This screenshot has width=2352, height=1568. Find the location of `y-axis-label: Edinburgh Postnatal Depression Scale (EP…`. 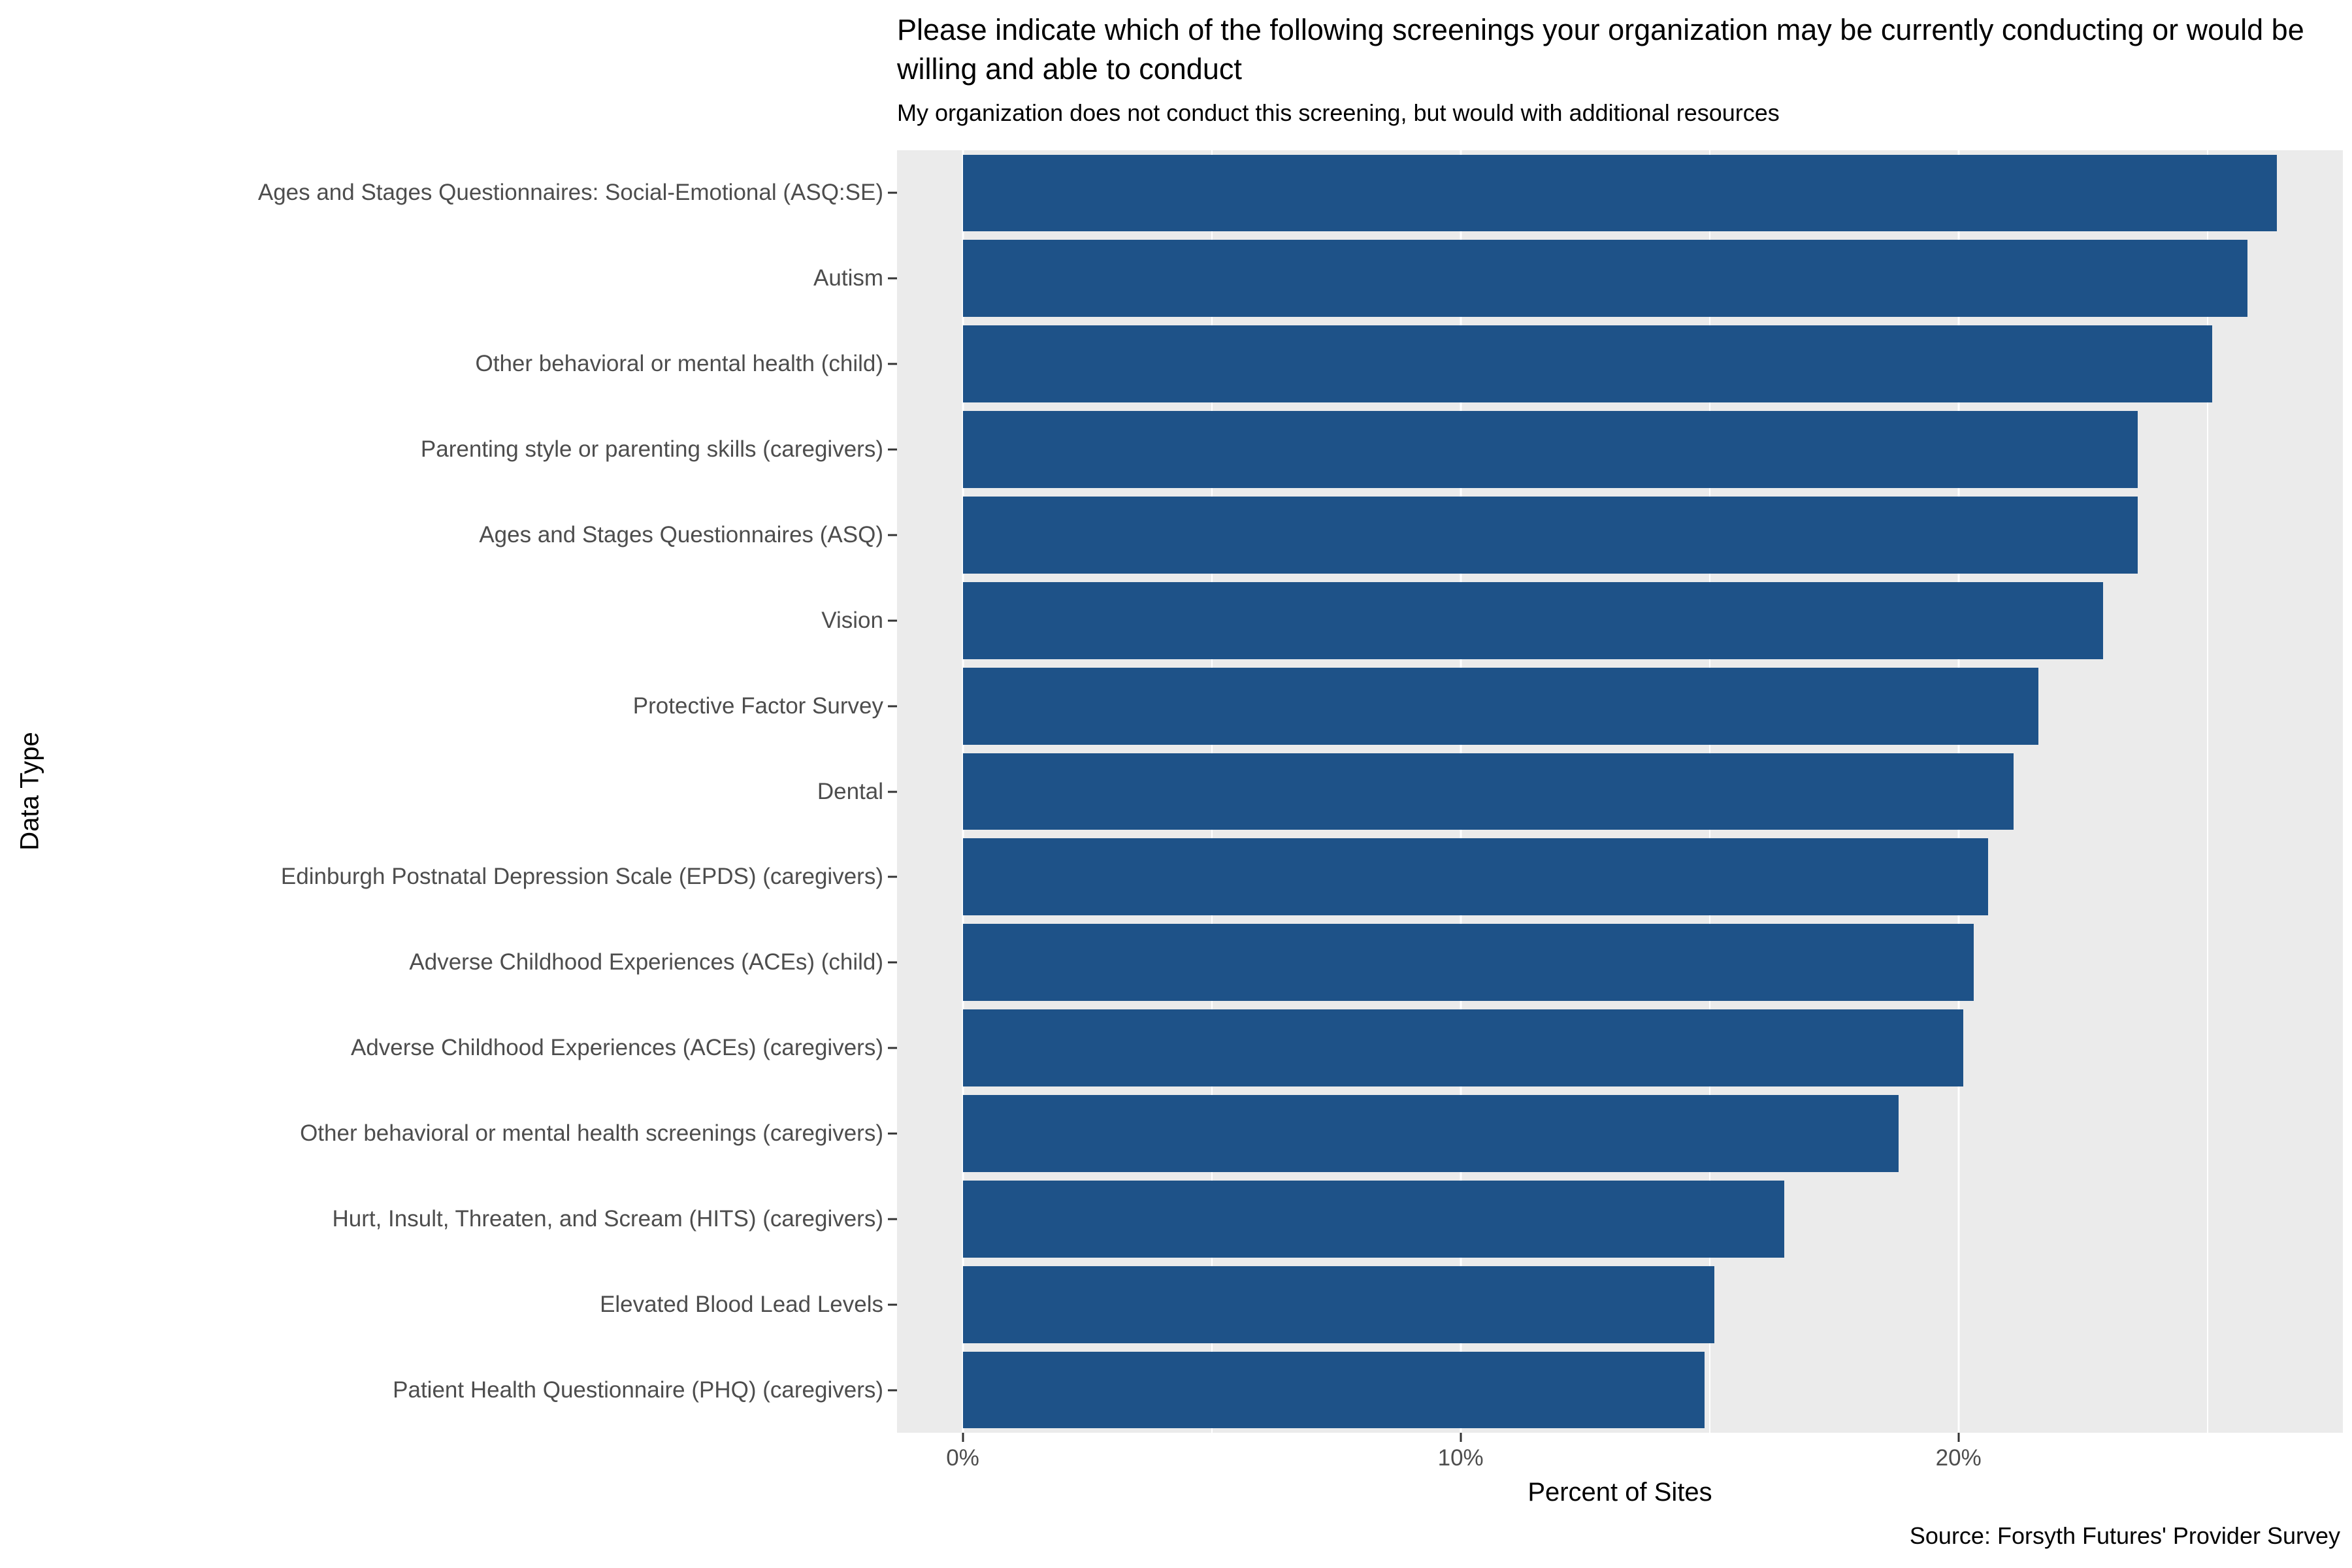

y-axis-label: Edinburgh Postnatal Depression Scale (EP… is located at coordinates (581, 877).